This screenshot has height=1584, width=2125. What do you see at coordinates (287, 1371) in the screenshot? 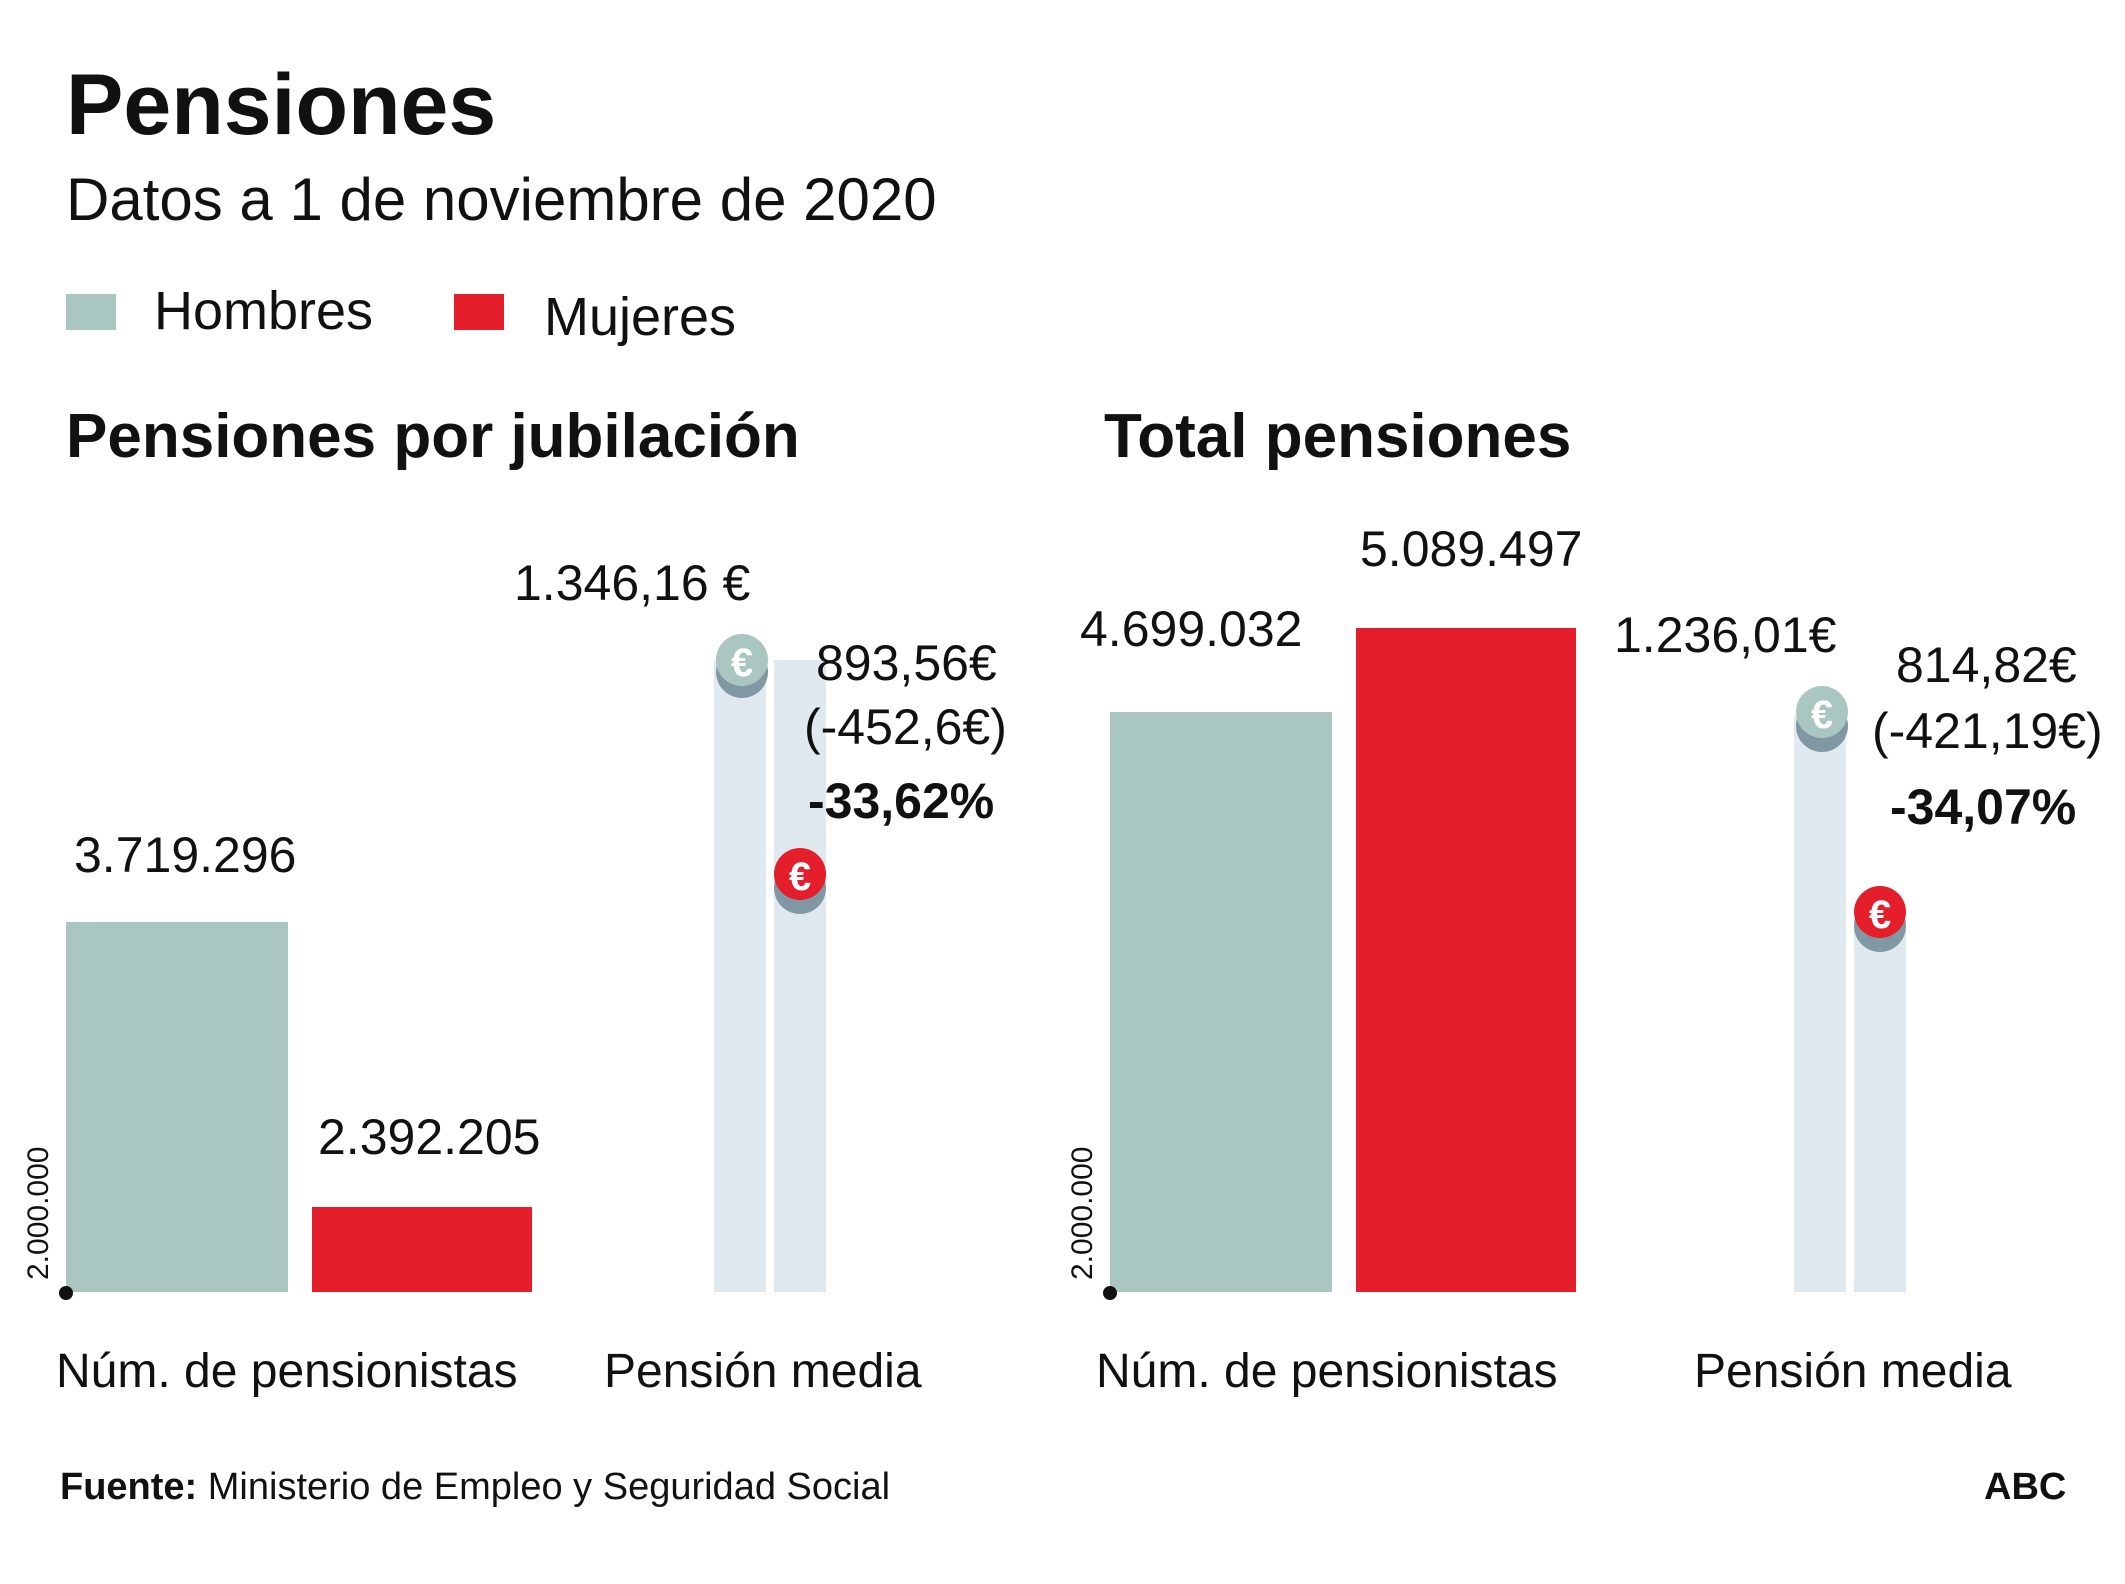
I see `category-label-jubilacion-count: Núm. de pensionistas` at bounding box center [287, 1371].